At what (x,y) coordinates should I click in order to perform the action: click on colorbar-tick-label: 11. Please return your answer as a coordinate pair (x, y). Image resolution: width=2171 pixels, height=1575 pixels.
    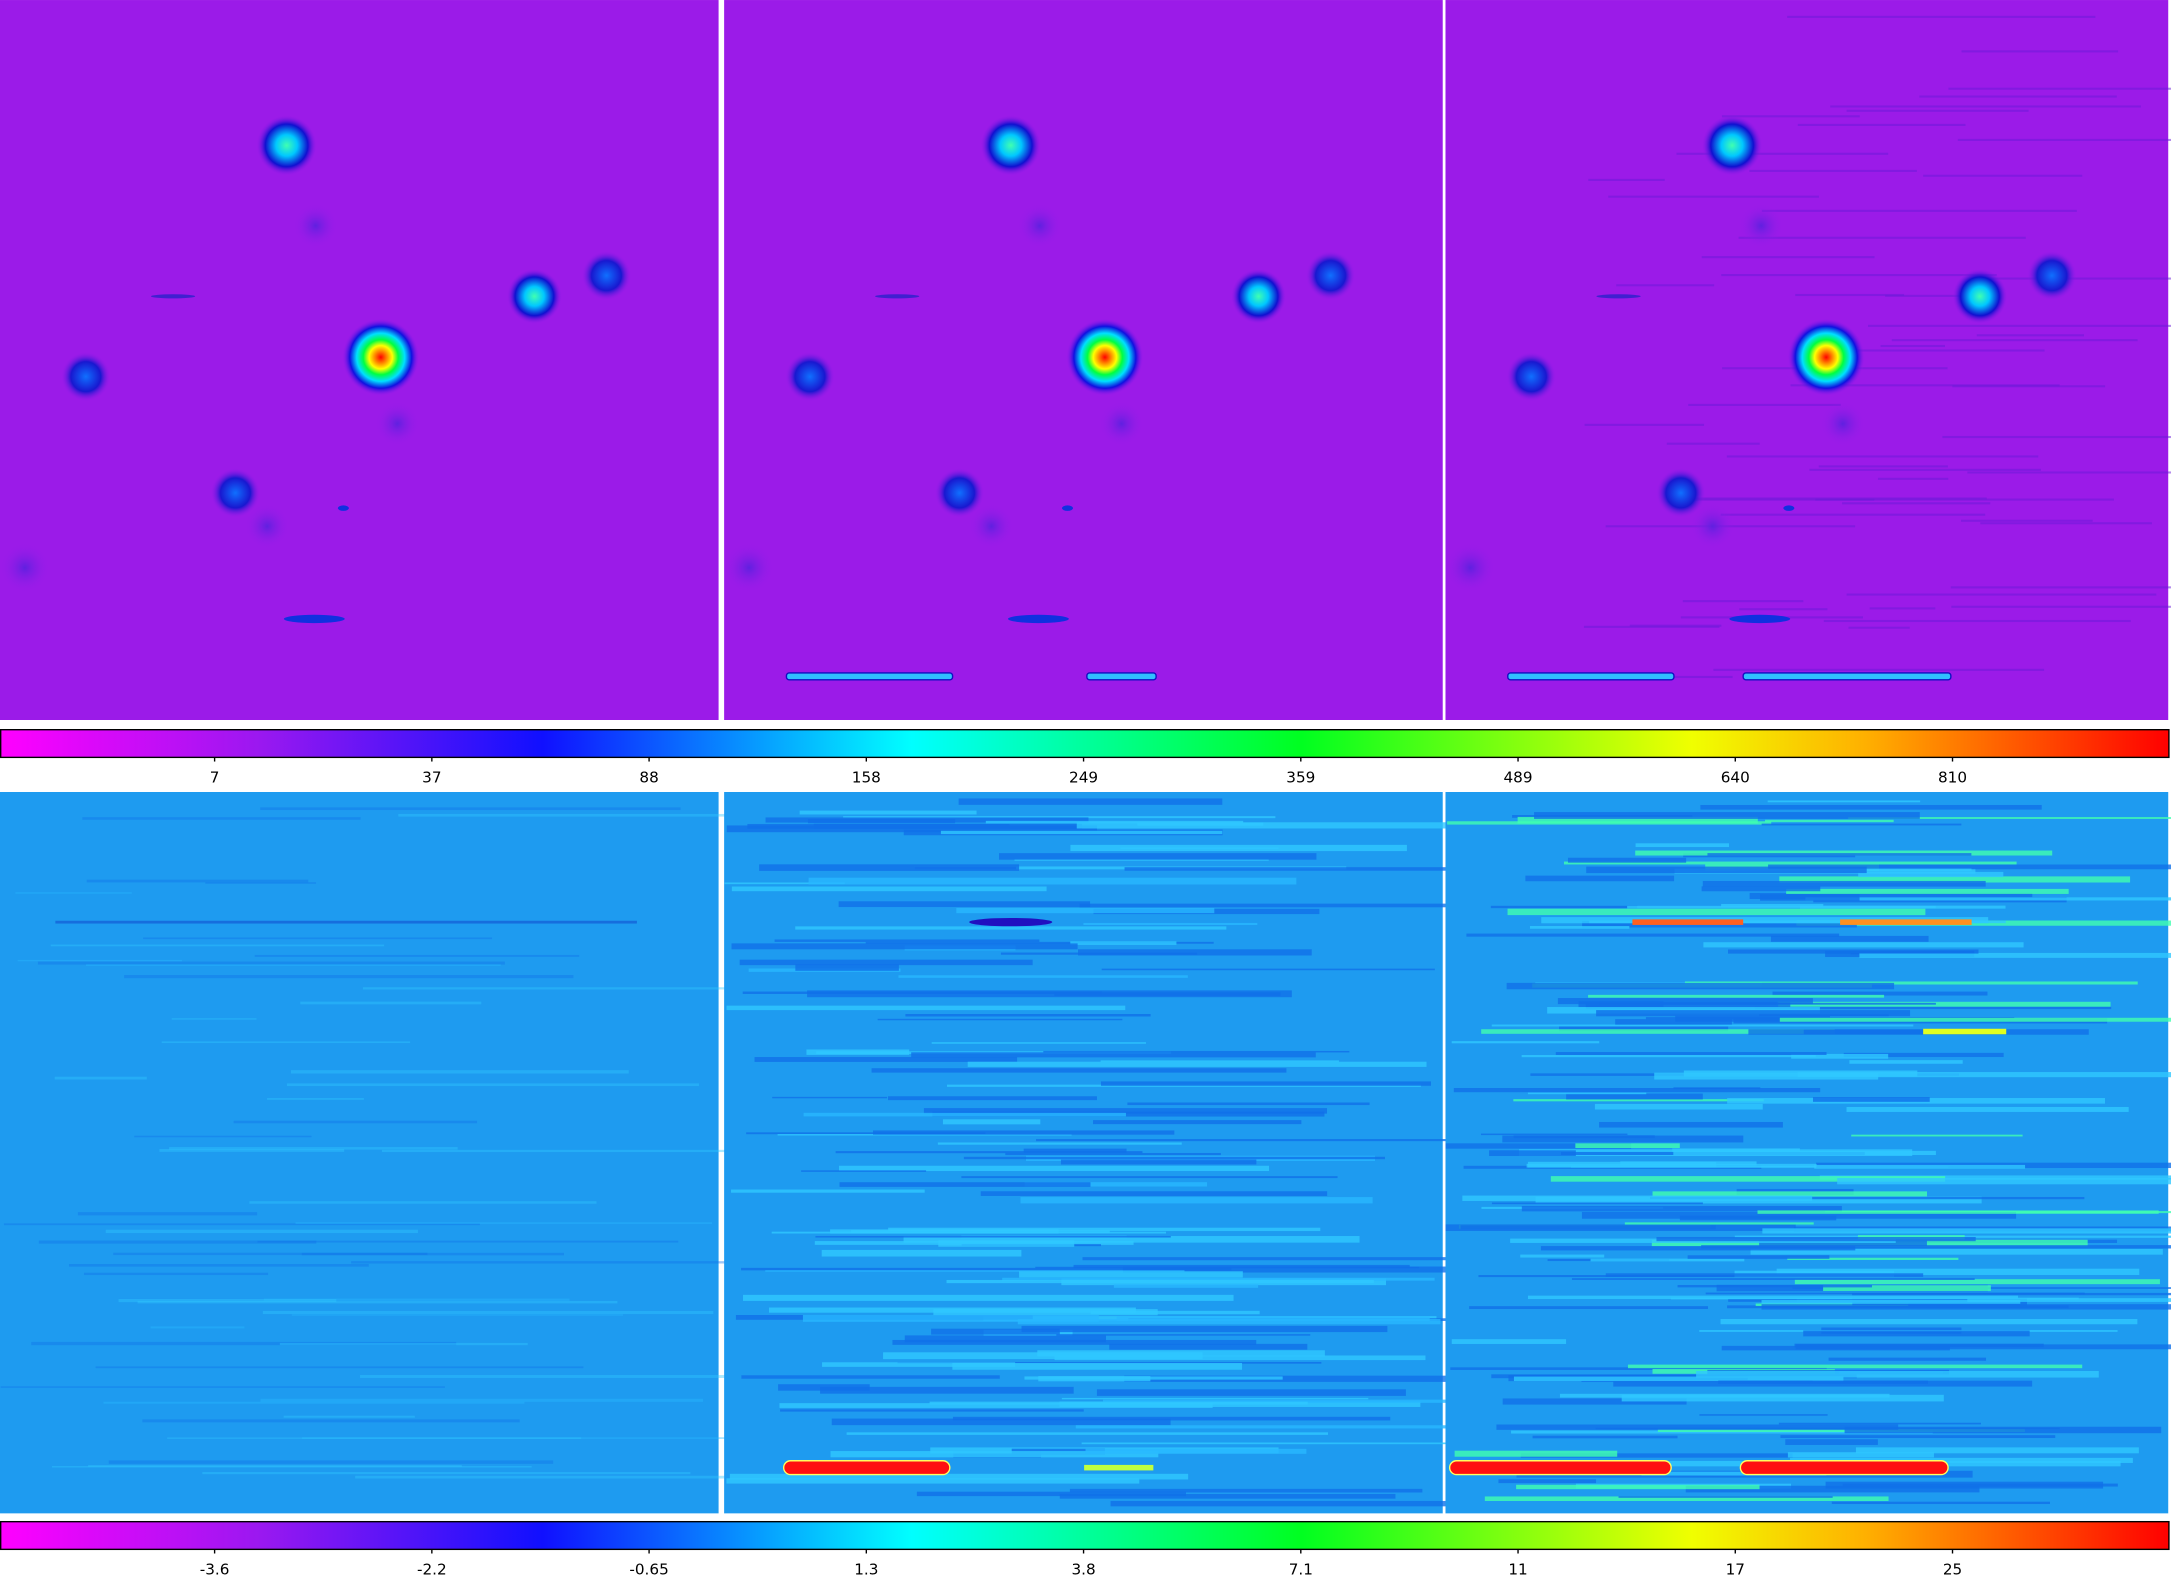
    Looking at the image, I should click on (1517, 1567).